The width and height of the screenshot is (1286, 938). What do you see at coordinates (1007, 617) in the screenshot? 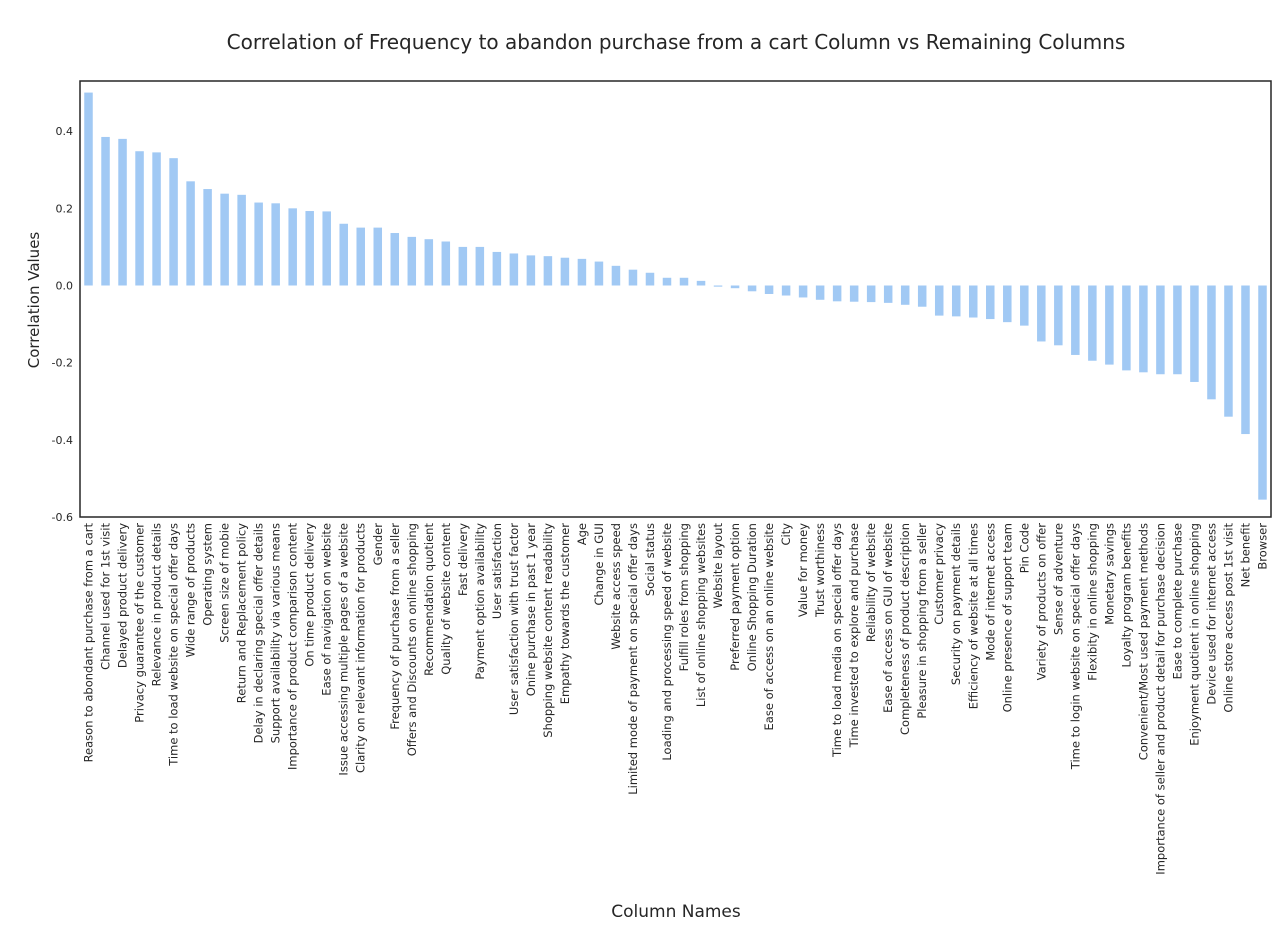
I see `x-tick-label: Online presence of support team` at bounding box center [1007, 617].